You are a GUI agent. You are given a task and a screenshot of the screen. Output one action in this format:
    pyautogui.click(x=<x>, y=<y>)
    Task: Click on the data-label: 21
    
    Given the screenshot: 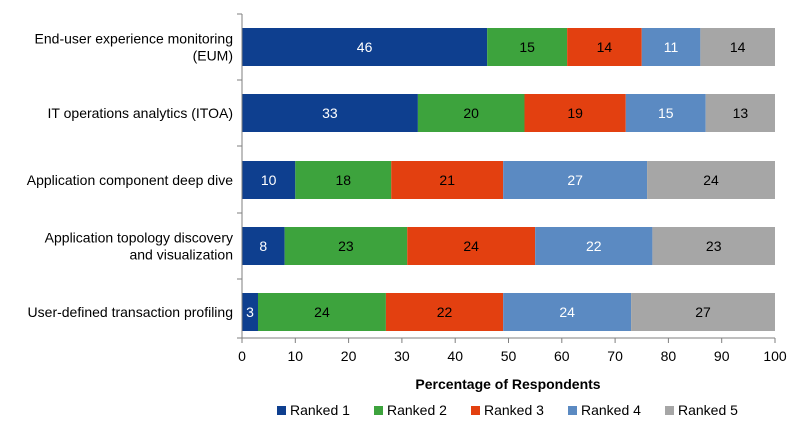 What is the action you would take?
    pyautogui.click(x=447, y=180)
    